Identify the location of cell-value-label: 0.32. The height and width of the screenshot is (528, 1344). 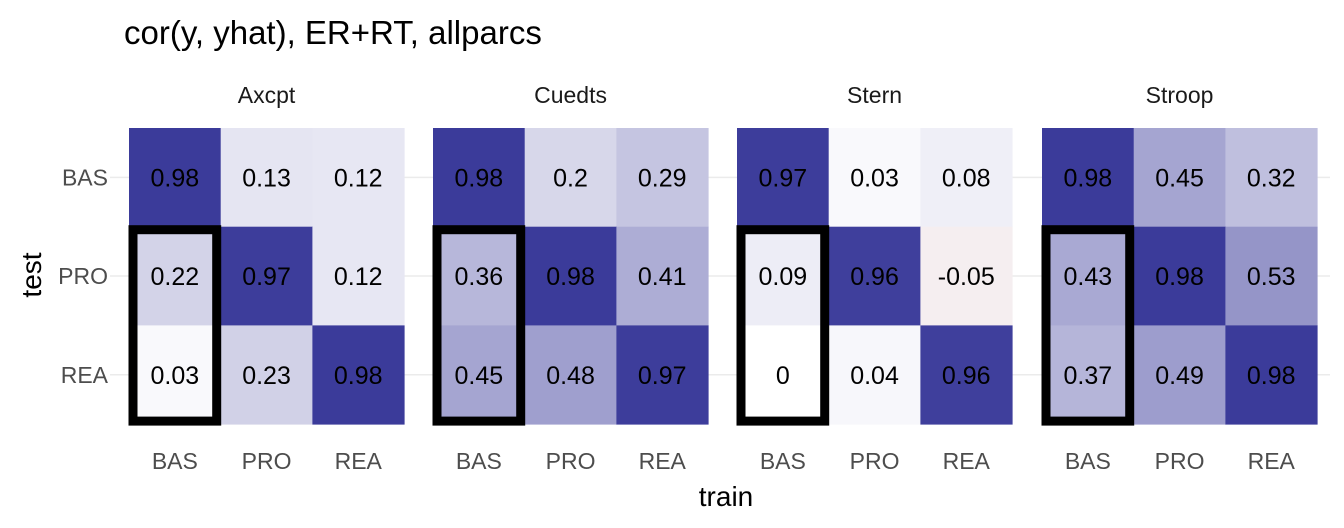
(1271, 178).